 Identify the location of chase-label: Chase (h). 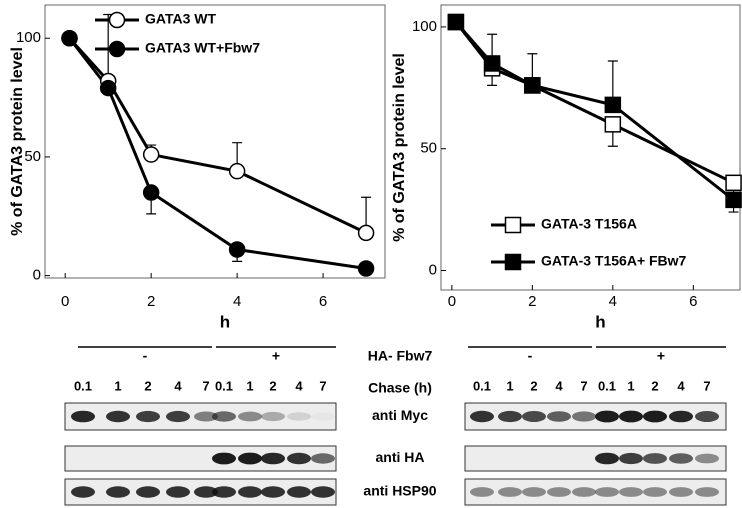
(400, 388).